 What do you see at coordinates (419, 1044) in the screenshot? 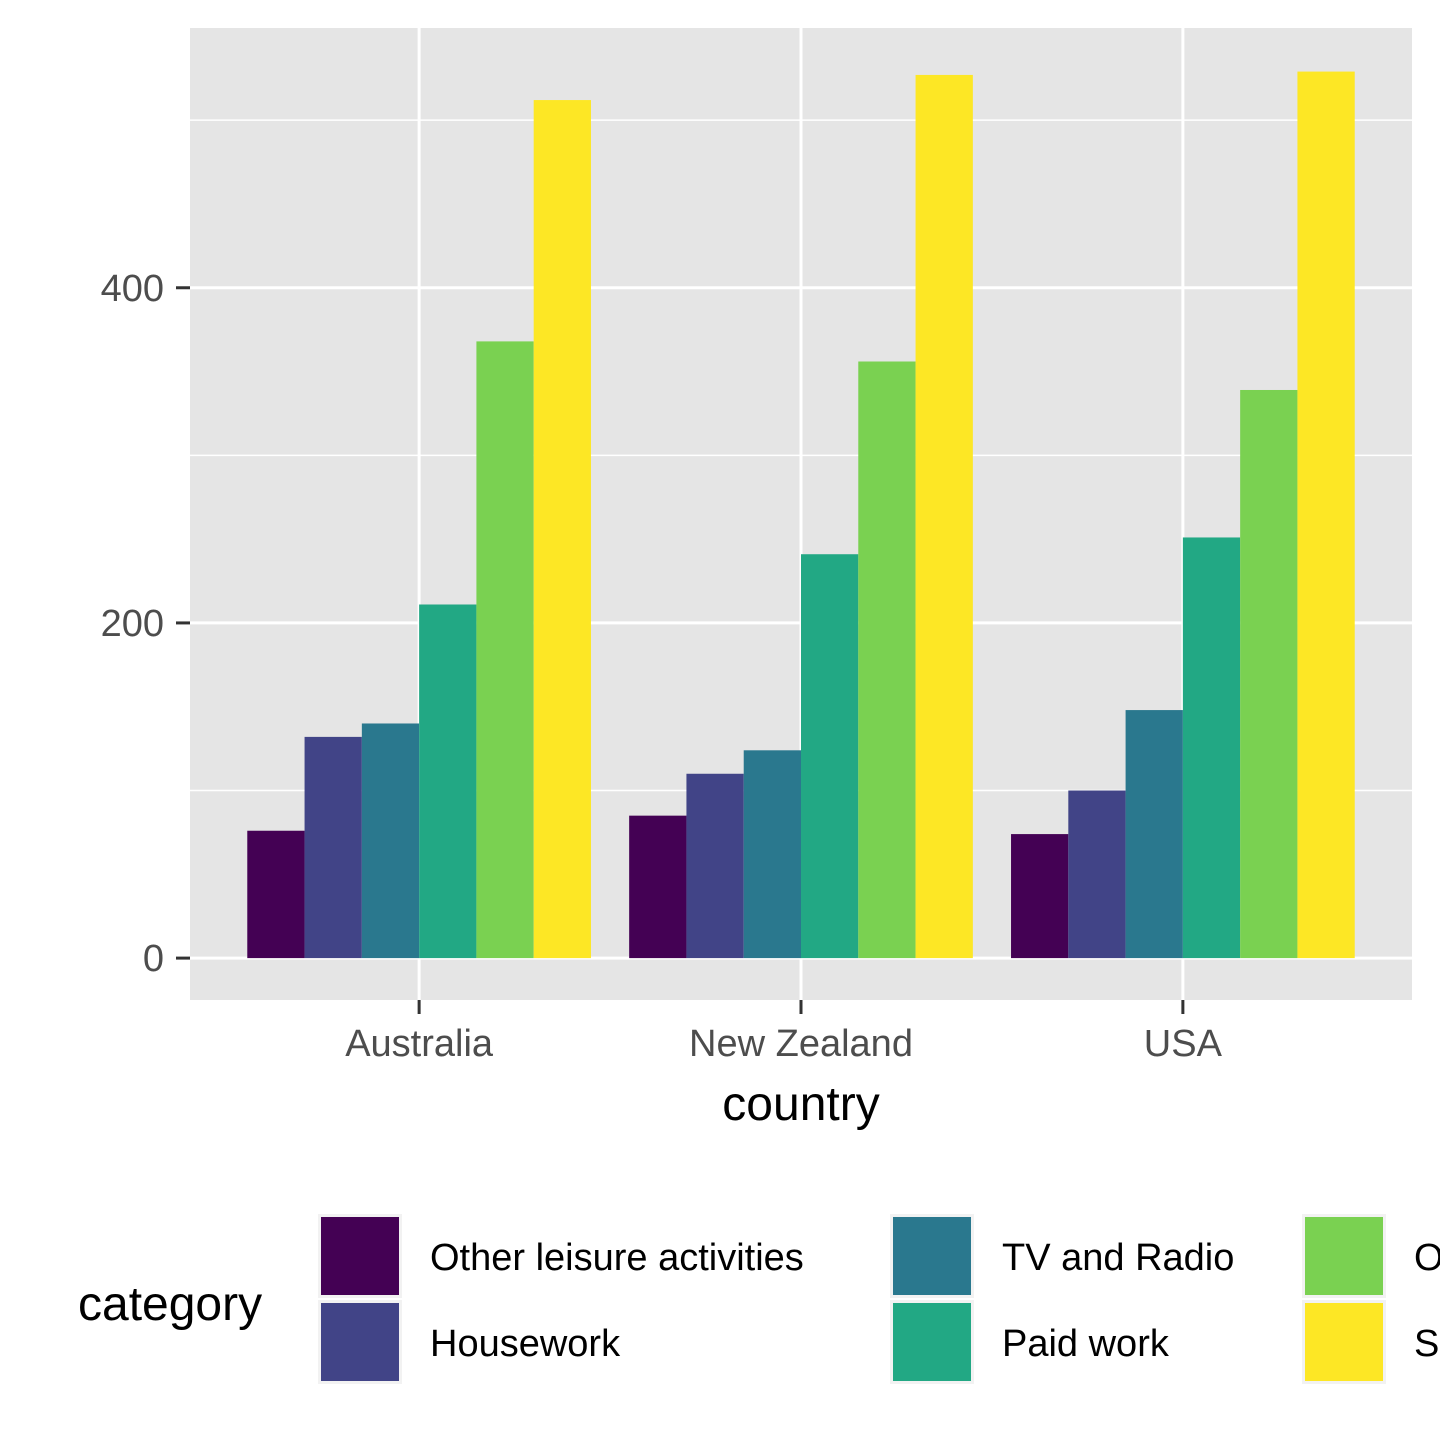
I see `x-tick-label-0: Australia` at bounding box center [419, 1044].